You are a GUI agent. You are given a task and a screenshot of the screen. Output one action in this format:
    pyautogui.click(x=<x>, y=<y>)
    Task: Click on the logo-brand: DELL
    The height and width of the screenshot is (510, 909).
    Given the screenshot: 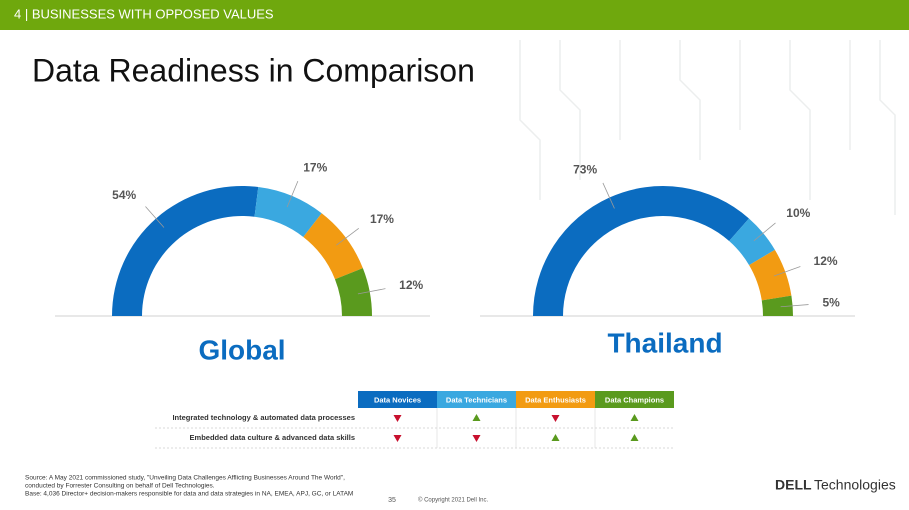 What is the action you would take?
    pyautogui.click(x=793, y=485)
    